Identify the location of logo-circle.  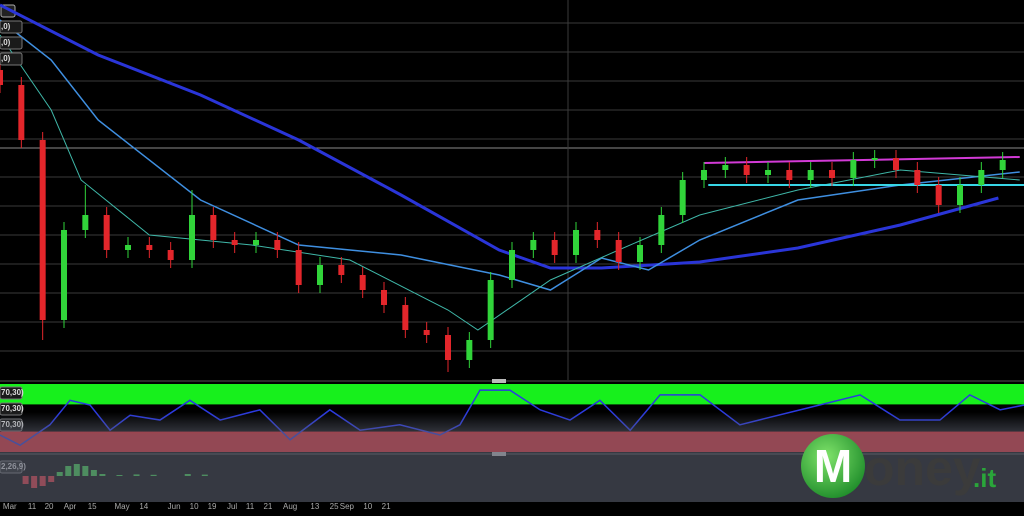
(833, 466).